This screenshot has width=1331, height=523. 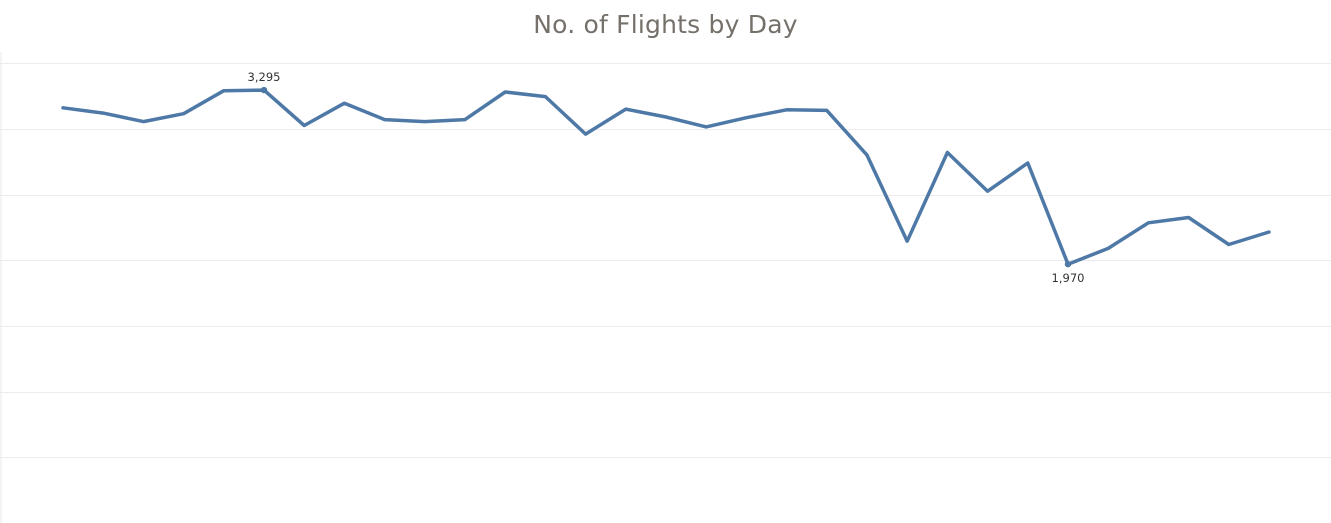 What do you see at coordinates (1068, 278) in the screenshot?
I see `data-label-26: 1,970` at bounding box center [1068, 278].